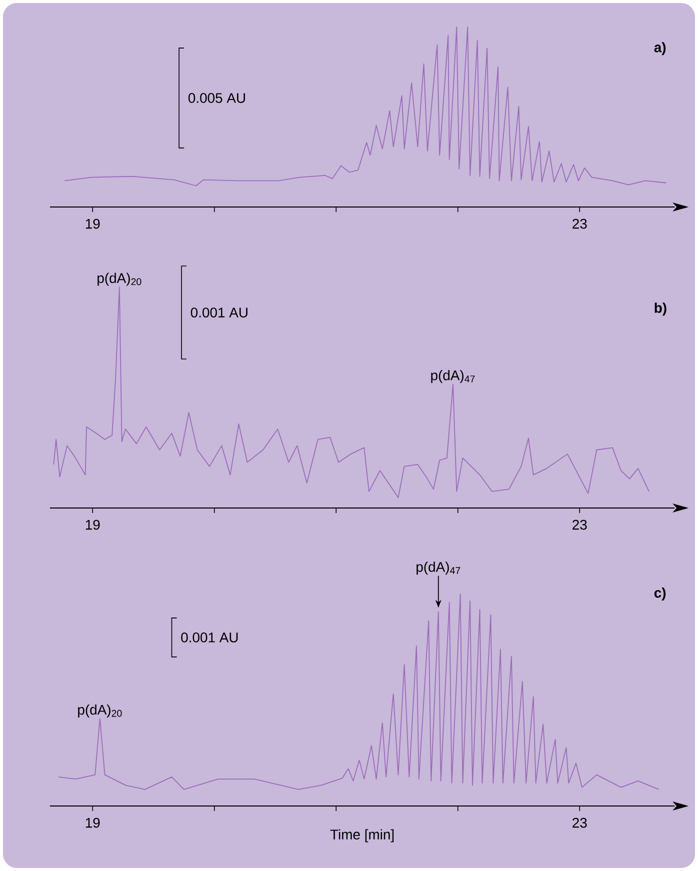  Describe the element at coordinates (362, 835) in the screenshot. I see `x-axis-title: Time [min]` at that location.